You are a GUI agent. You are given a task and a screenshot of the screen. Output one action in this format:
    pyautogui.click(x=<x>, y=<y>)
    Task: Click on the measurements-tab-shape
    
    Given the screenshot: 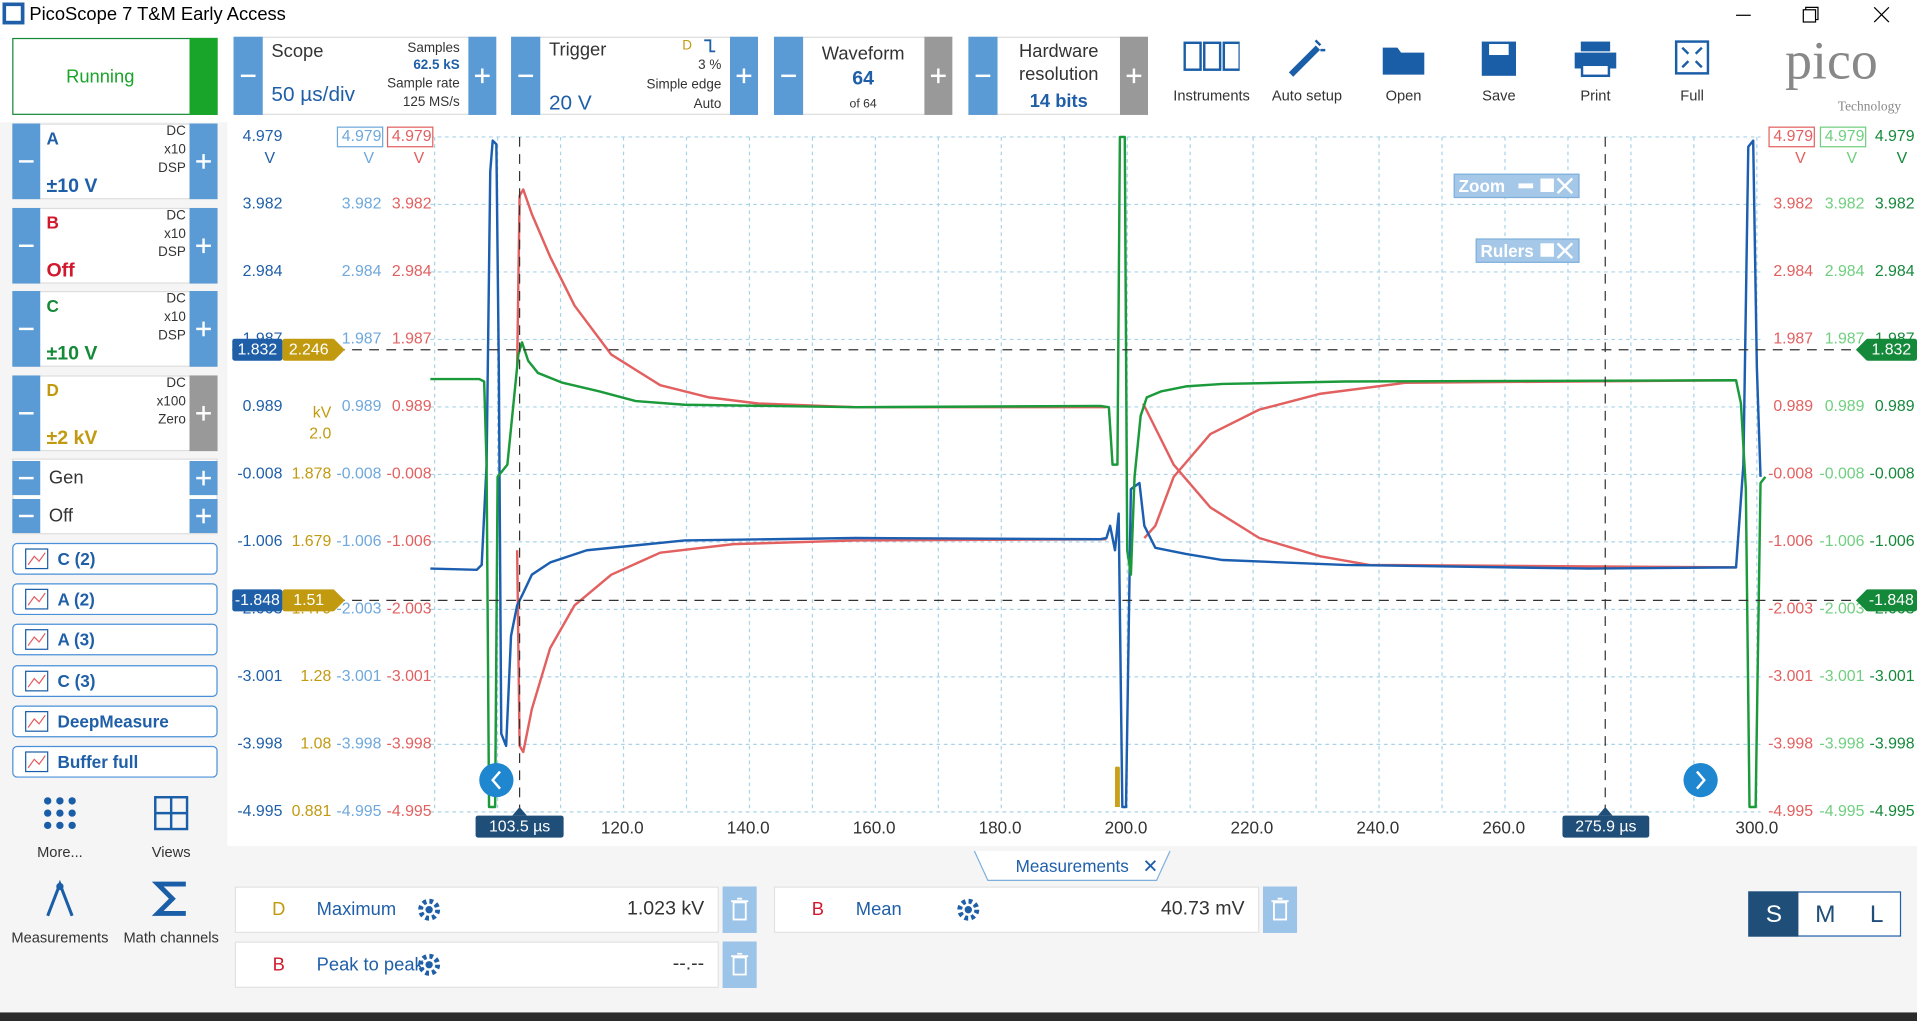 What is the action you would take?
    pyautogui.click(x=1072, y=866)
    